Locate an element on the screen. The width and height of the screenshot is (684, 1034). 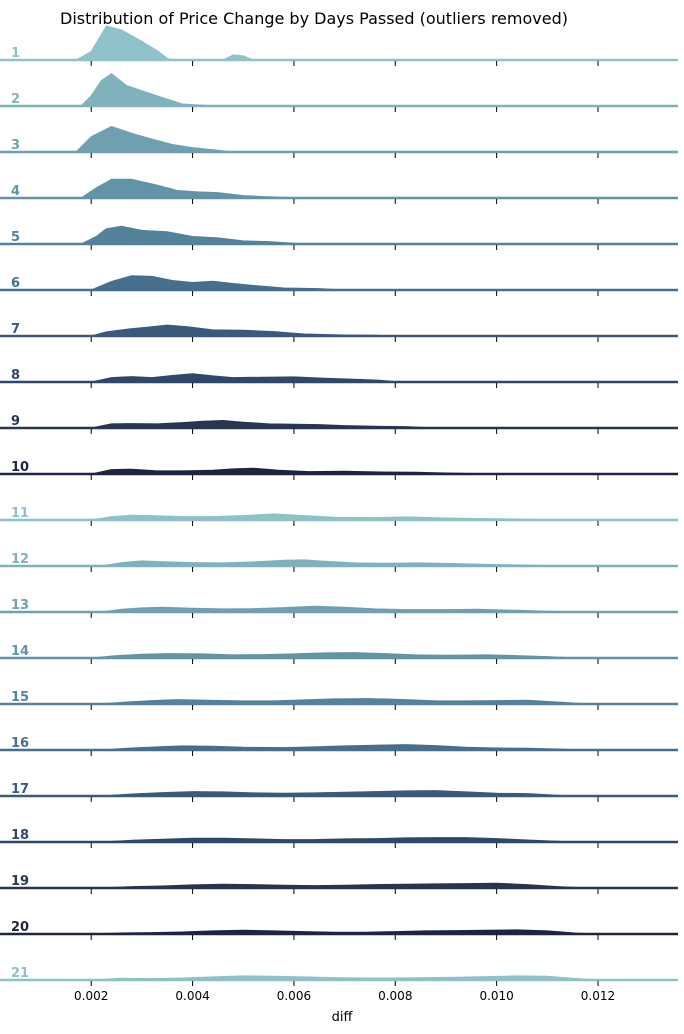
row-label-3: 3 is located at coordinates (15, 145).